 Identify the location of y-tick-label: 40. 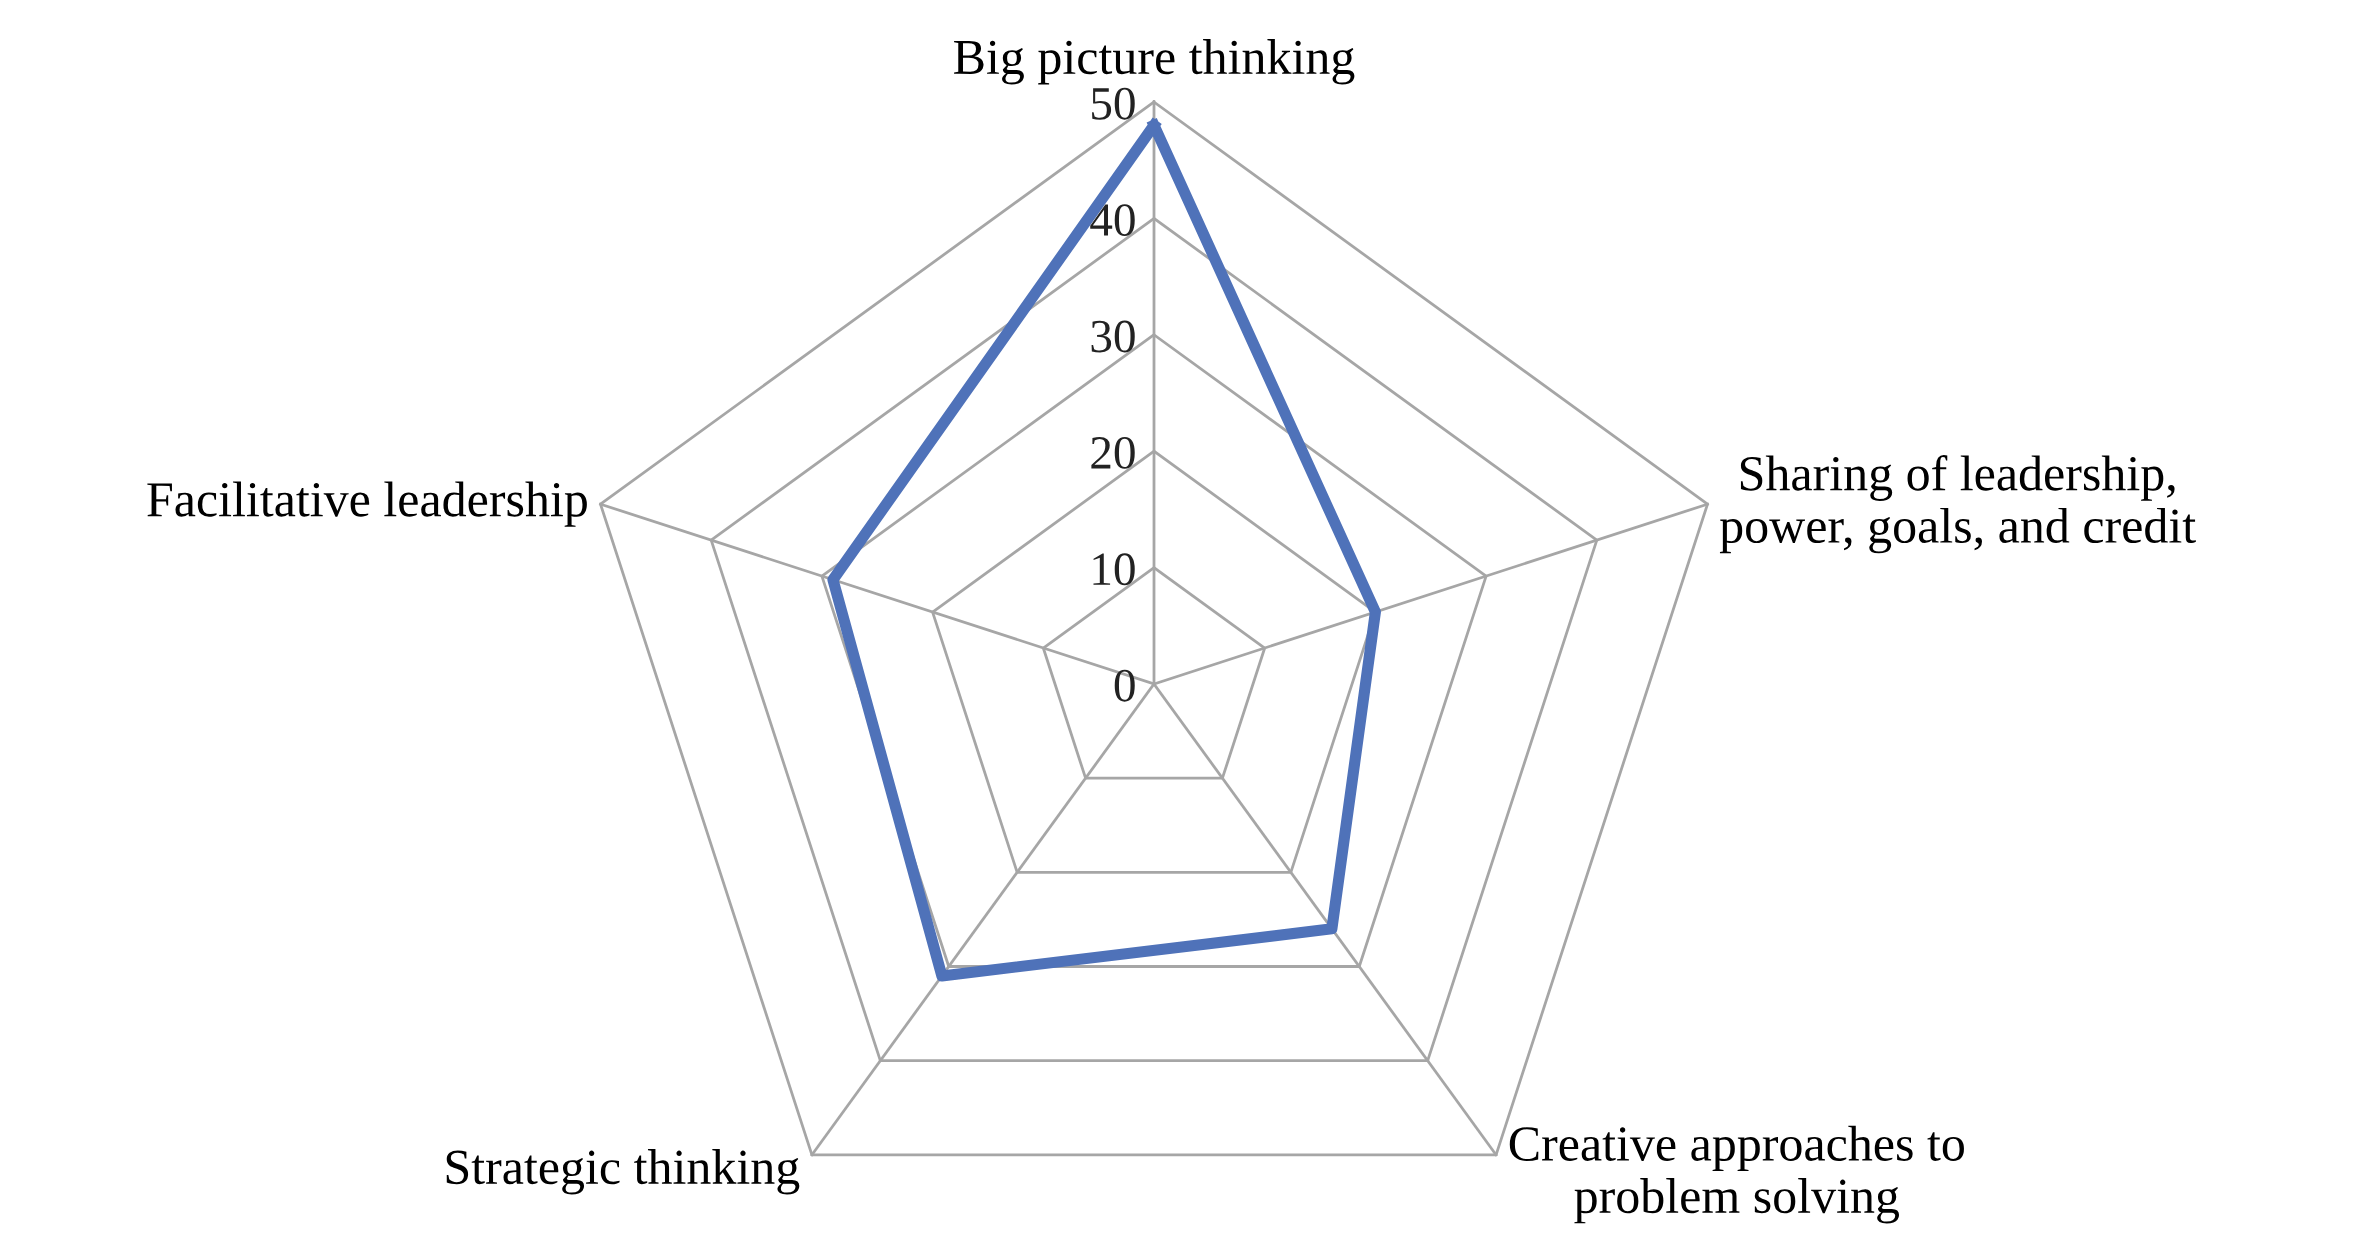
(1112, 220).